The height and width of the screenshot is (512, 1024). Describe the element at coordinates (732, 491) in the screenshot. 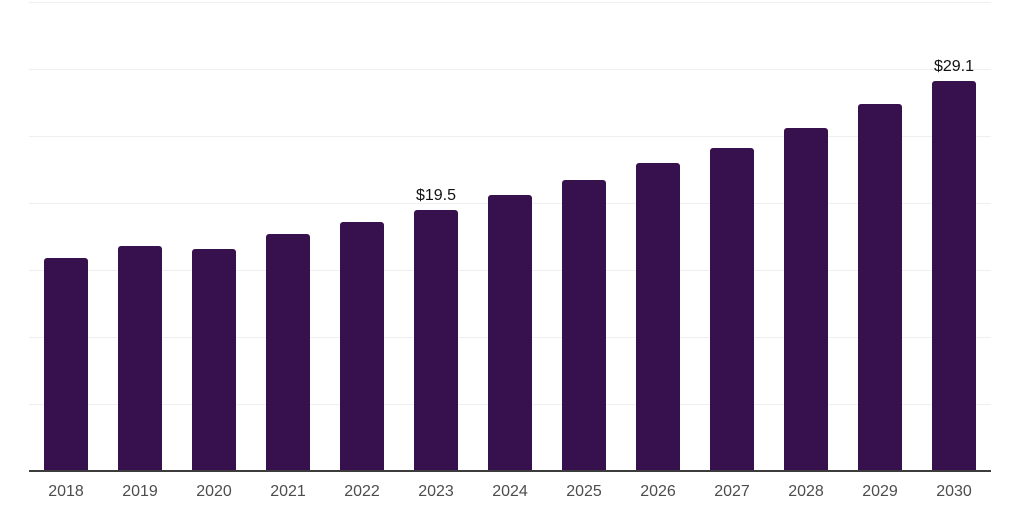

I see `x-tick-2027: 2027` at that location.